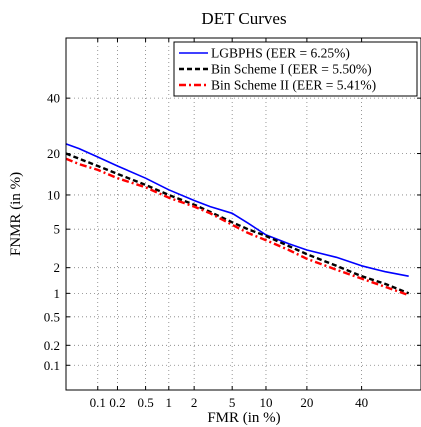 This screenshot has width=421, height=427. I want to click on y-tick-label: 10, so click(53, 194).